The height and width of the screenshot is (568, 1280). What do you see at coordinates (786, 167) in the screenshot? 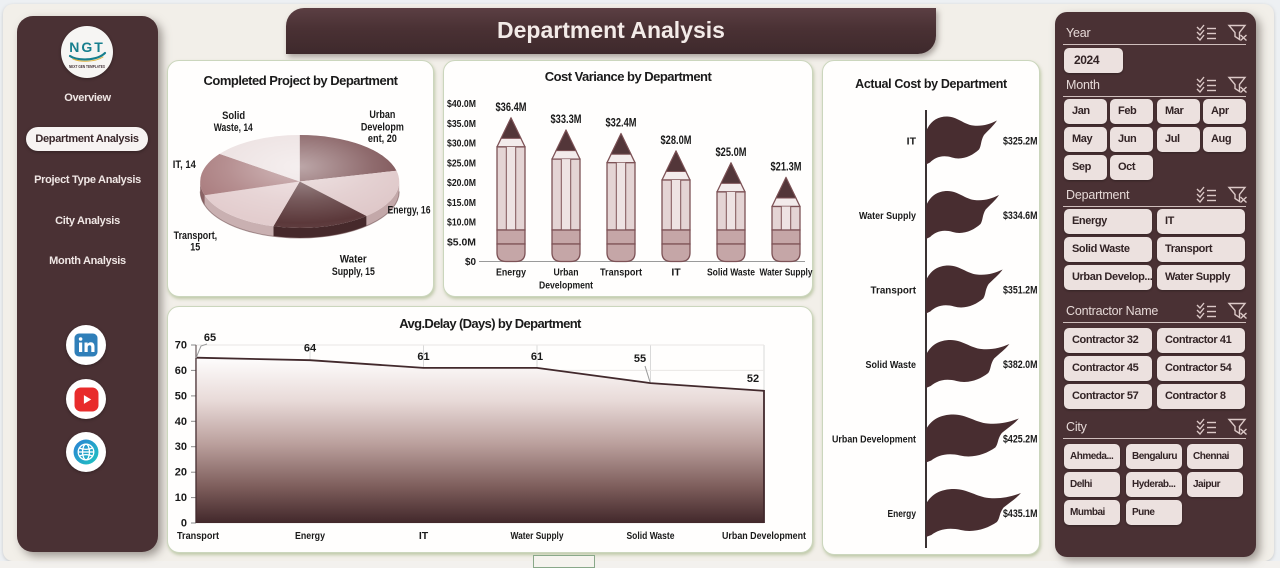
I see `svg-text: $21.3M` at bounding box center [786, 167].